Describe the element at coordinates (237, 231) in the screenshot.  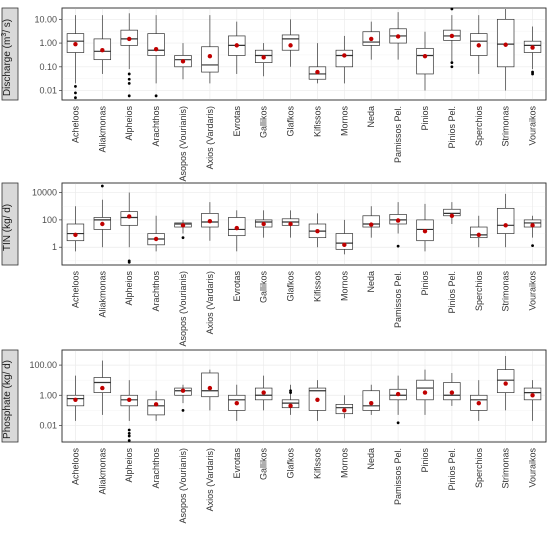
I see `box-evrotas` at that location.